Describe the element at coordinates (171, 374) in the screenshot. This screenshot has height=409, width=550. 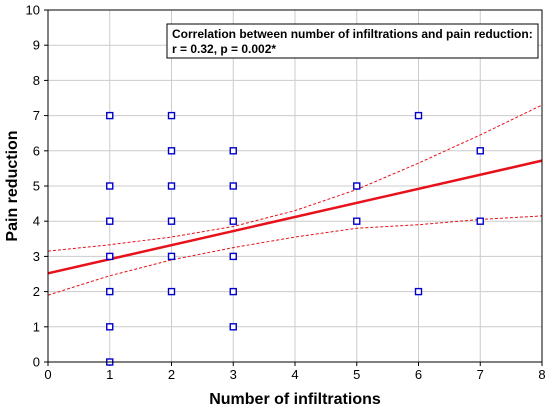
I see `x-tick-label: 2` at that location.